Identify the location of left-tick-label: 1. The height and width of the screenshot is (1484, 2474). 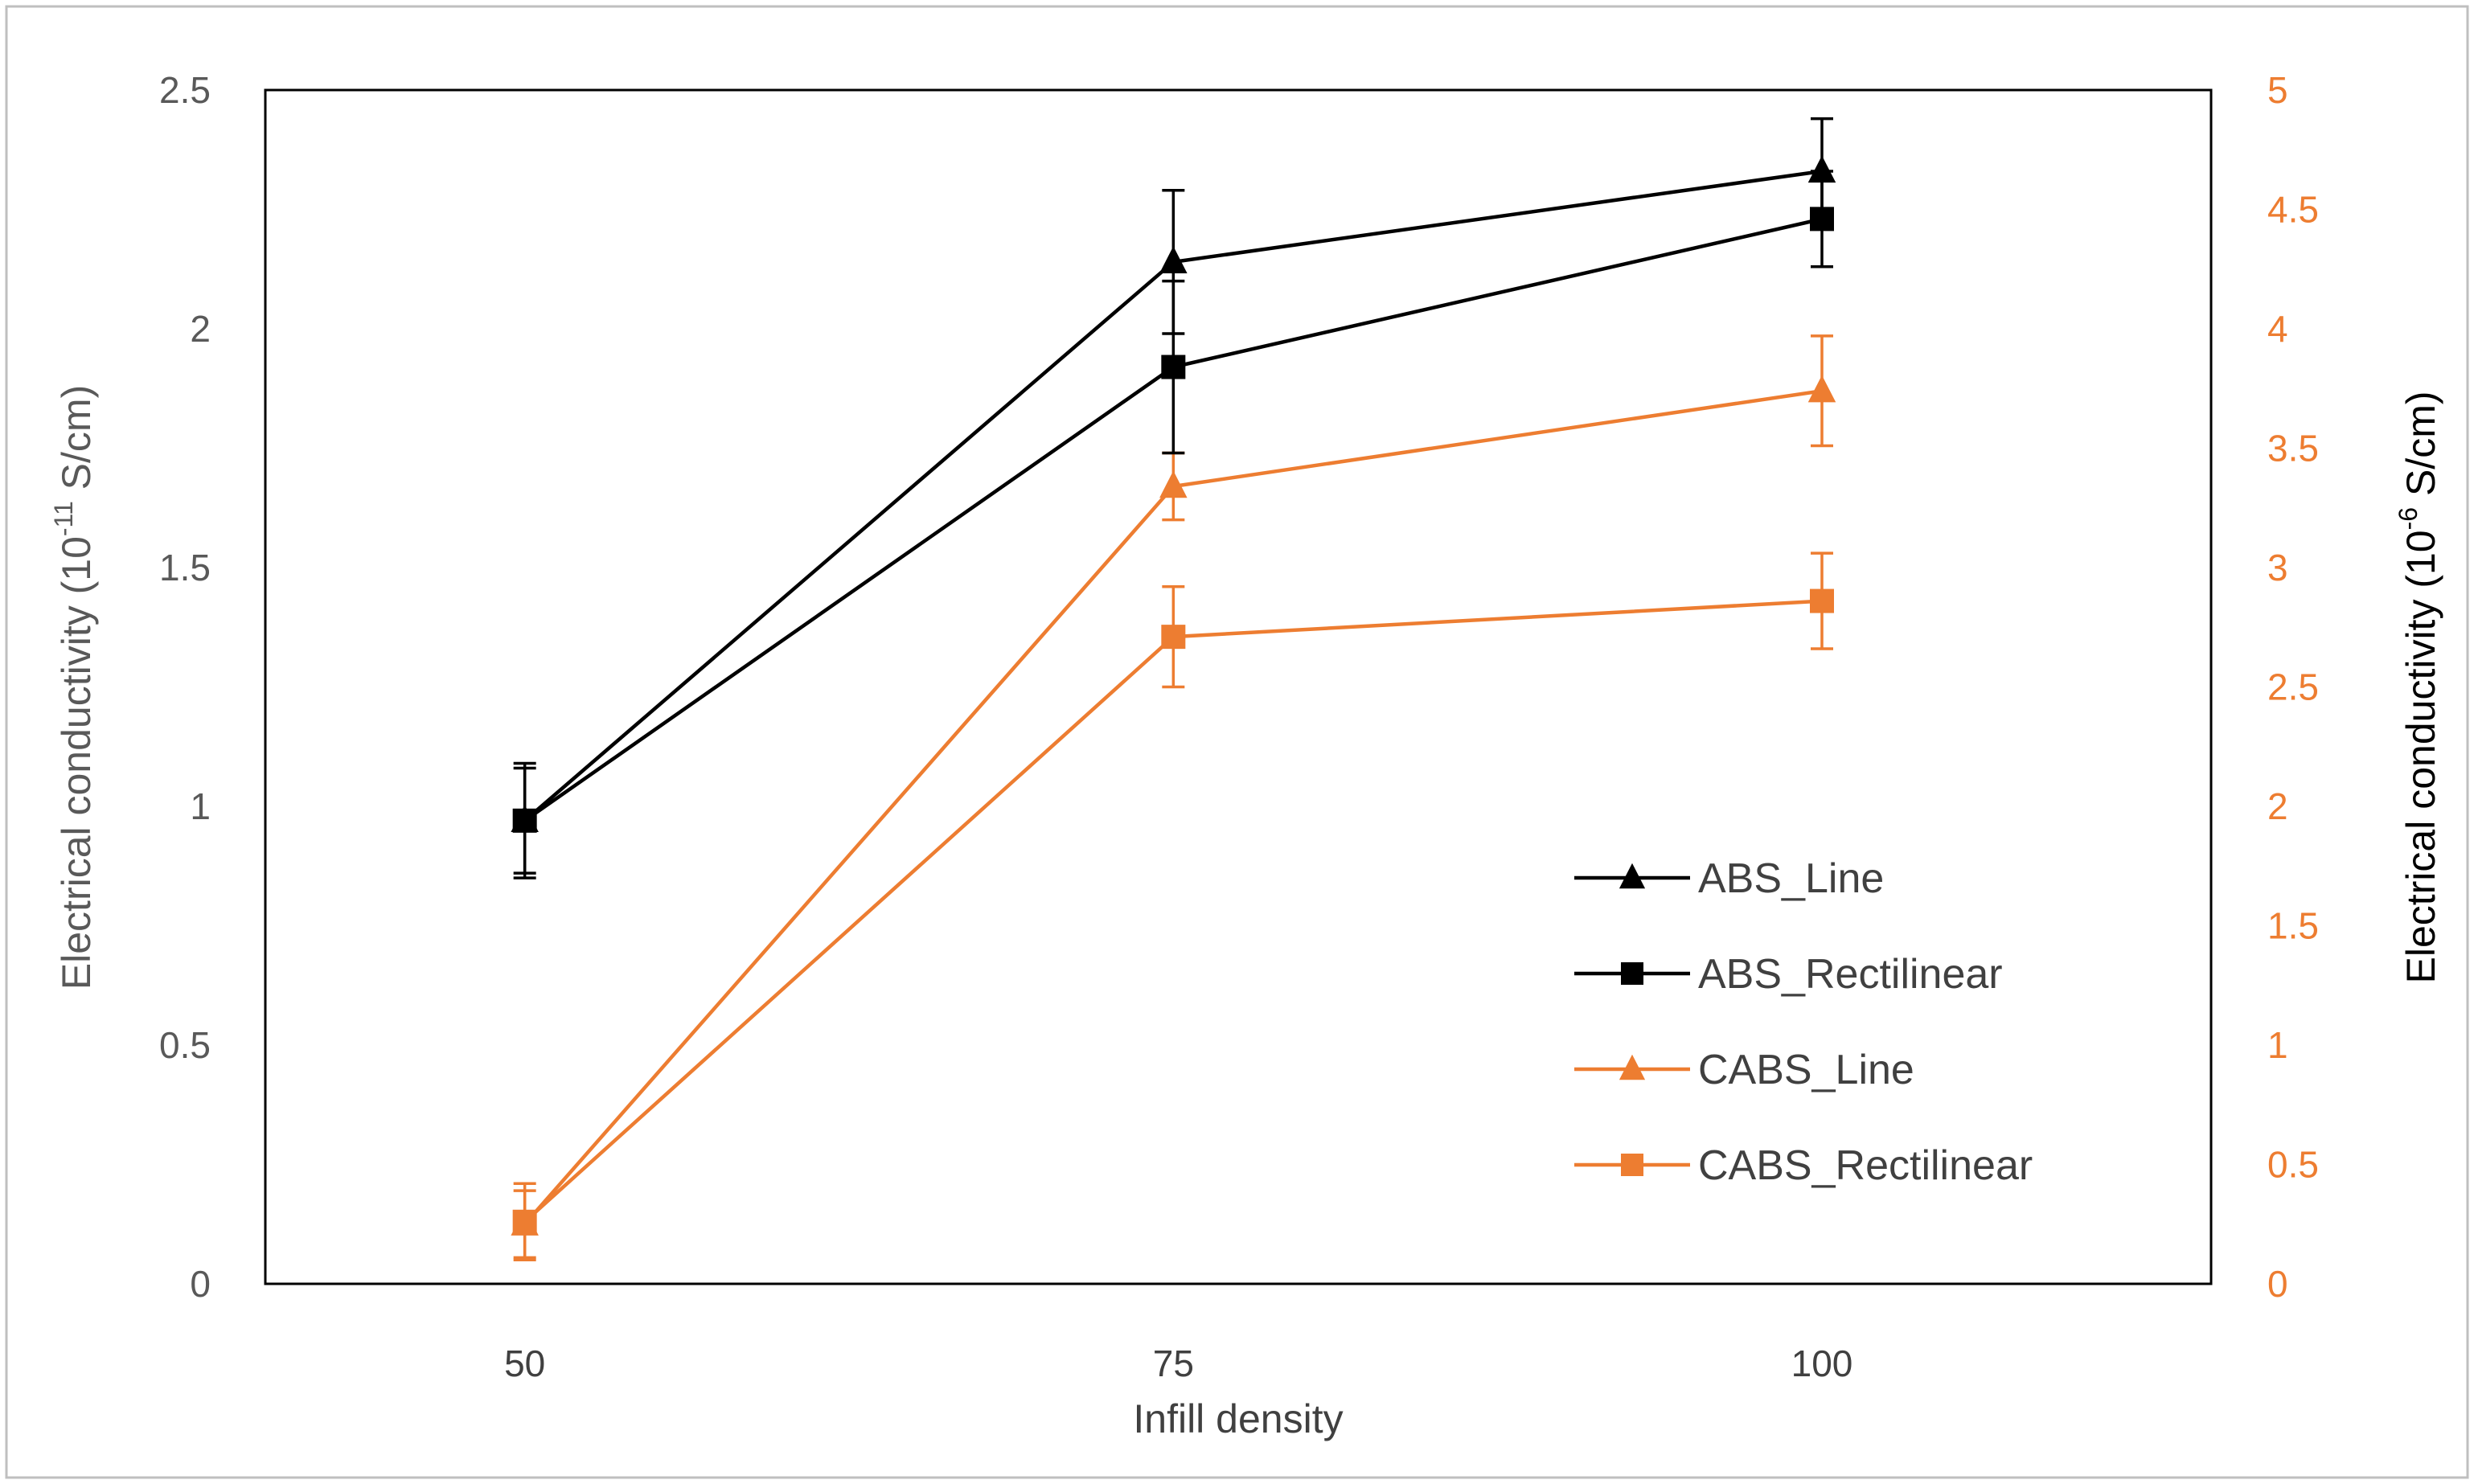
(200, 806).